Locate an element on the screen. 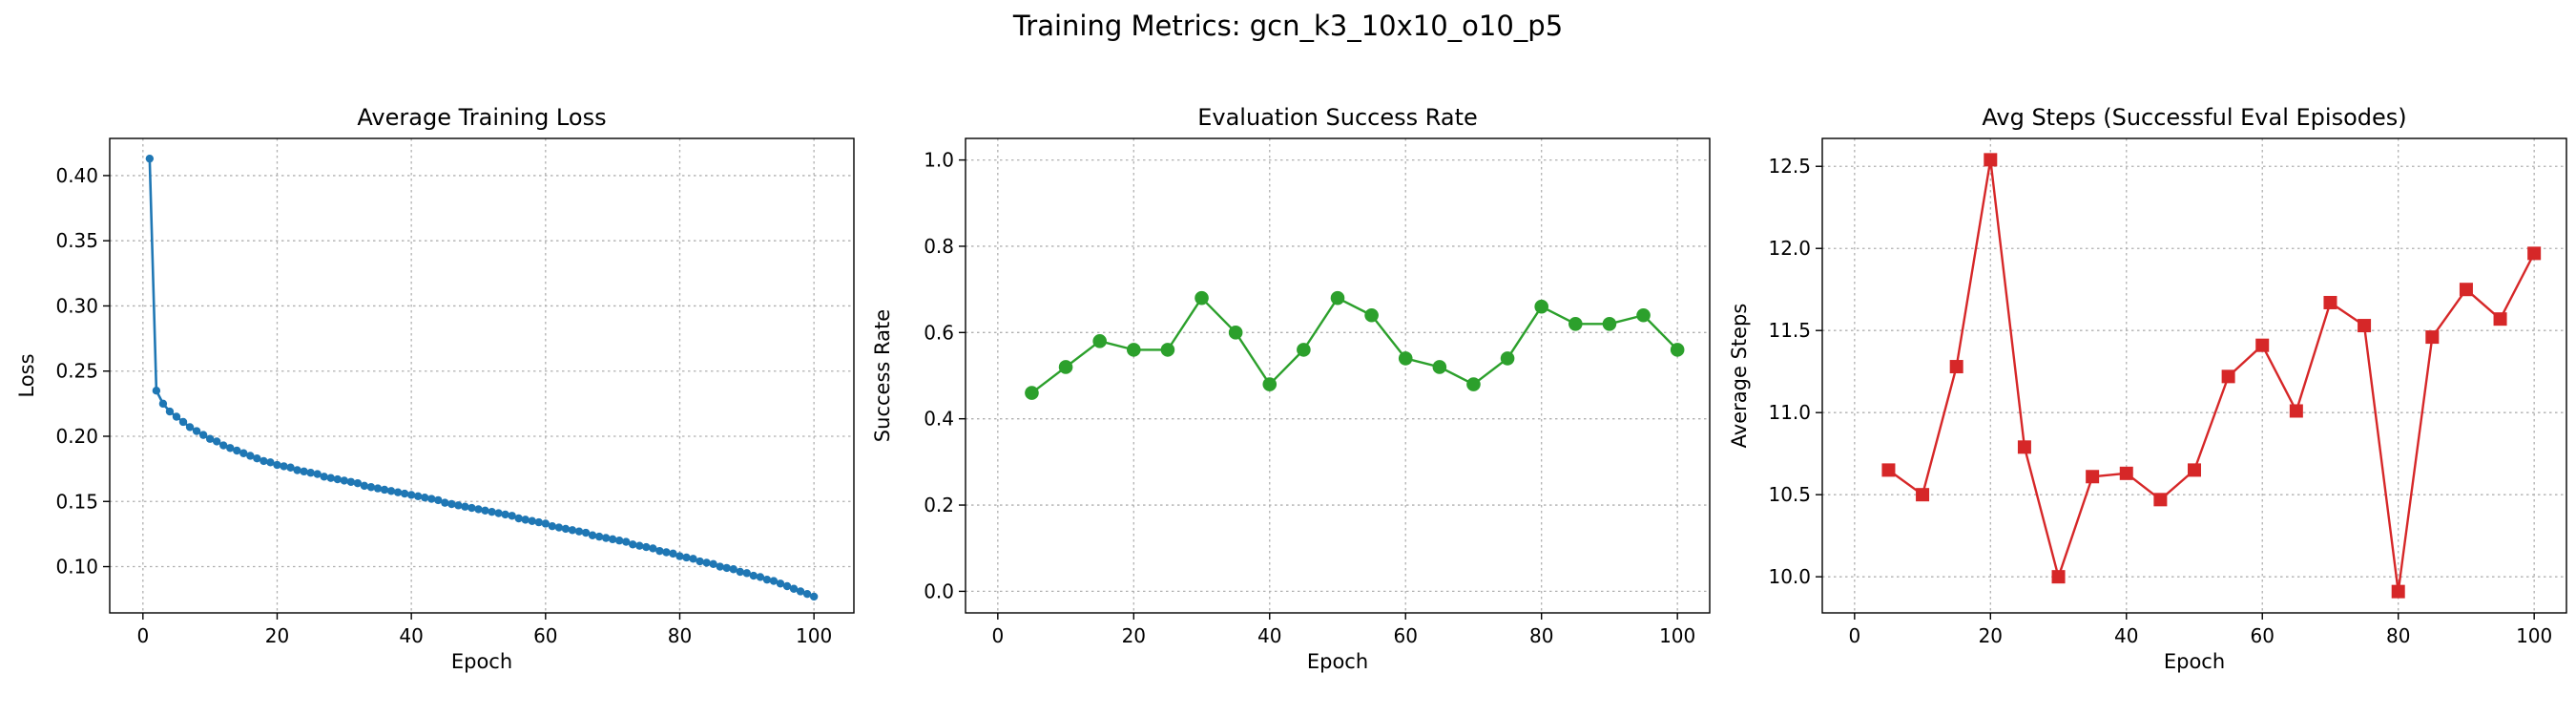 This screenshot has width=2576, height=716. y-tick-label: 11.0 is located at coordinates (1789, 412).